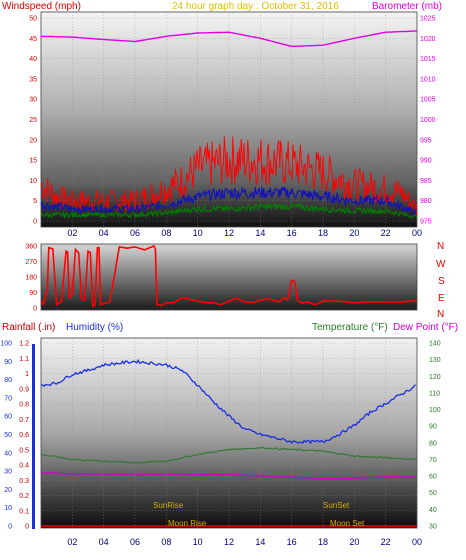  Describe the element at coordinates (31, 262) in the screenshot. I see `direction-tick-label: 270` at that location.